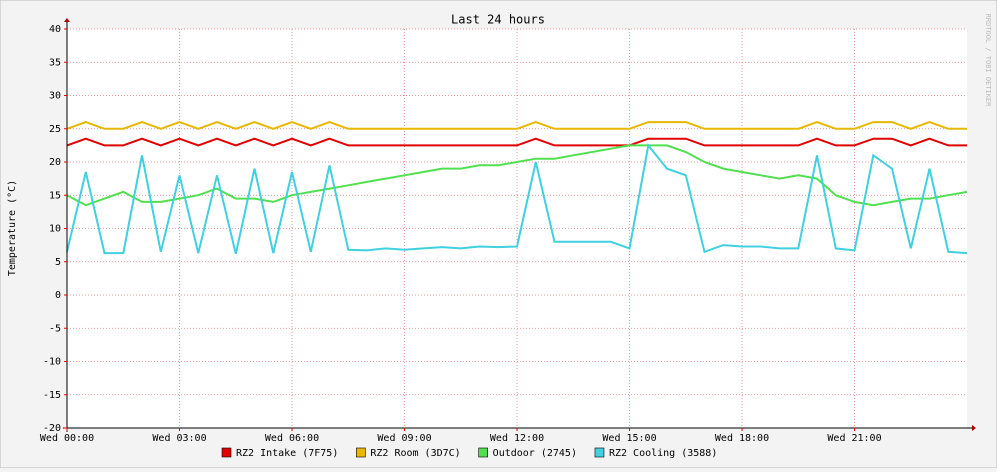  What do you see at coordinates (663, 453) in the screenshot?
I see `legend-label: RZ2 Cooling (3588)` at bounding box center [663, 453].